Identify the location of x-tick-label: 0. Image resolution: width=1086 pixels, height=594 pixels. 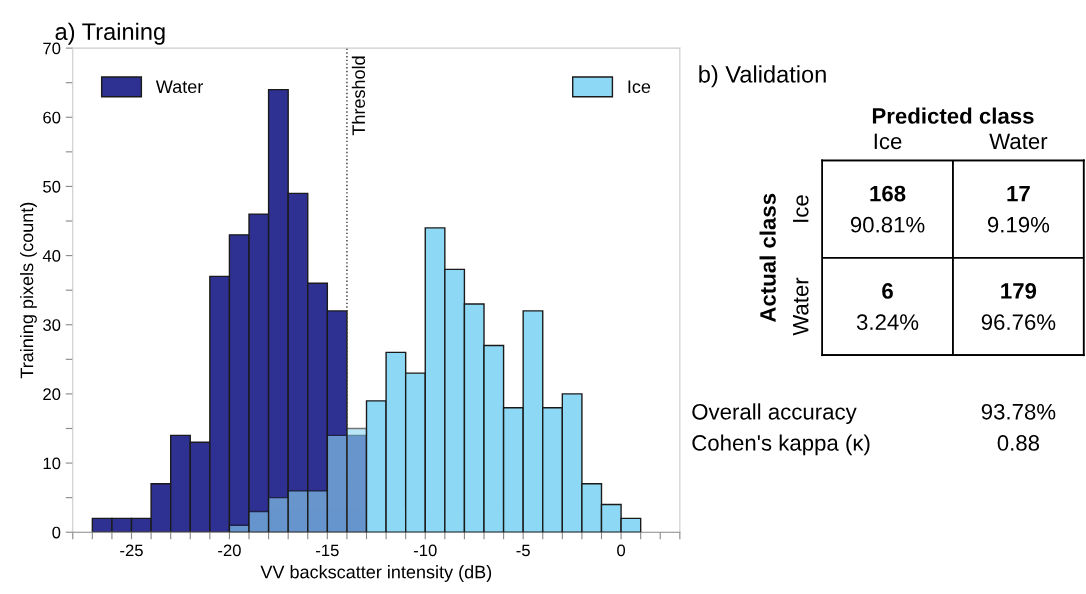
(621, 550).